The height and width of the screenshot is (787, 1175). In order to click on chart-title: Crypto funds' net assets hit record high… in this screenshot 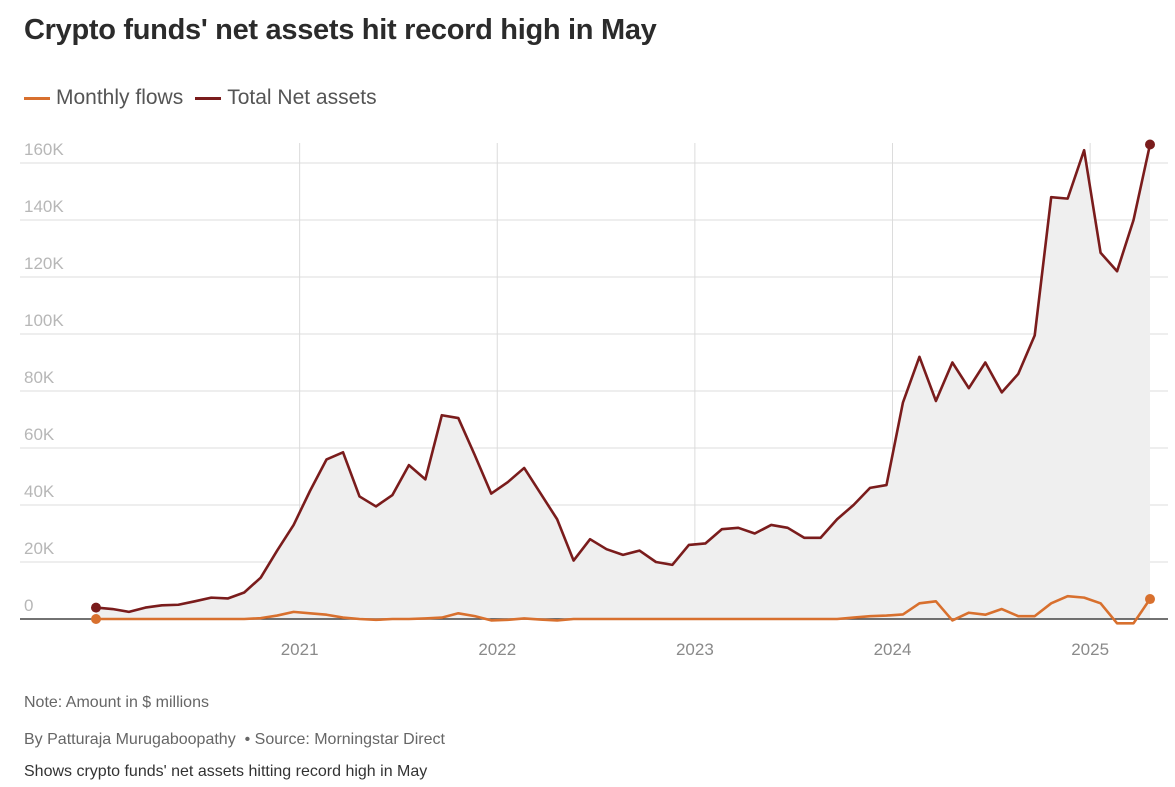, I will do `click(340, 30)`.